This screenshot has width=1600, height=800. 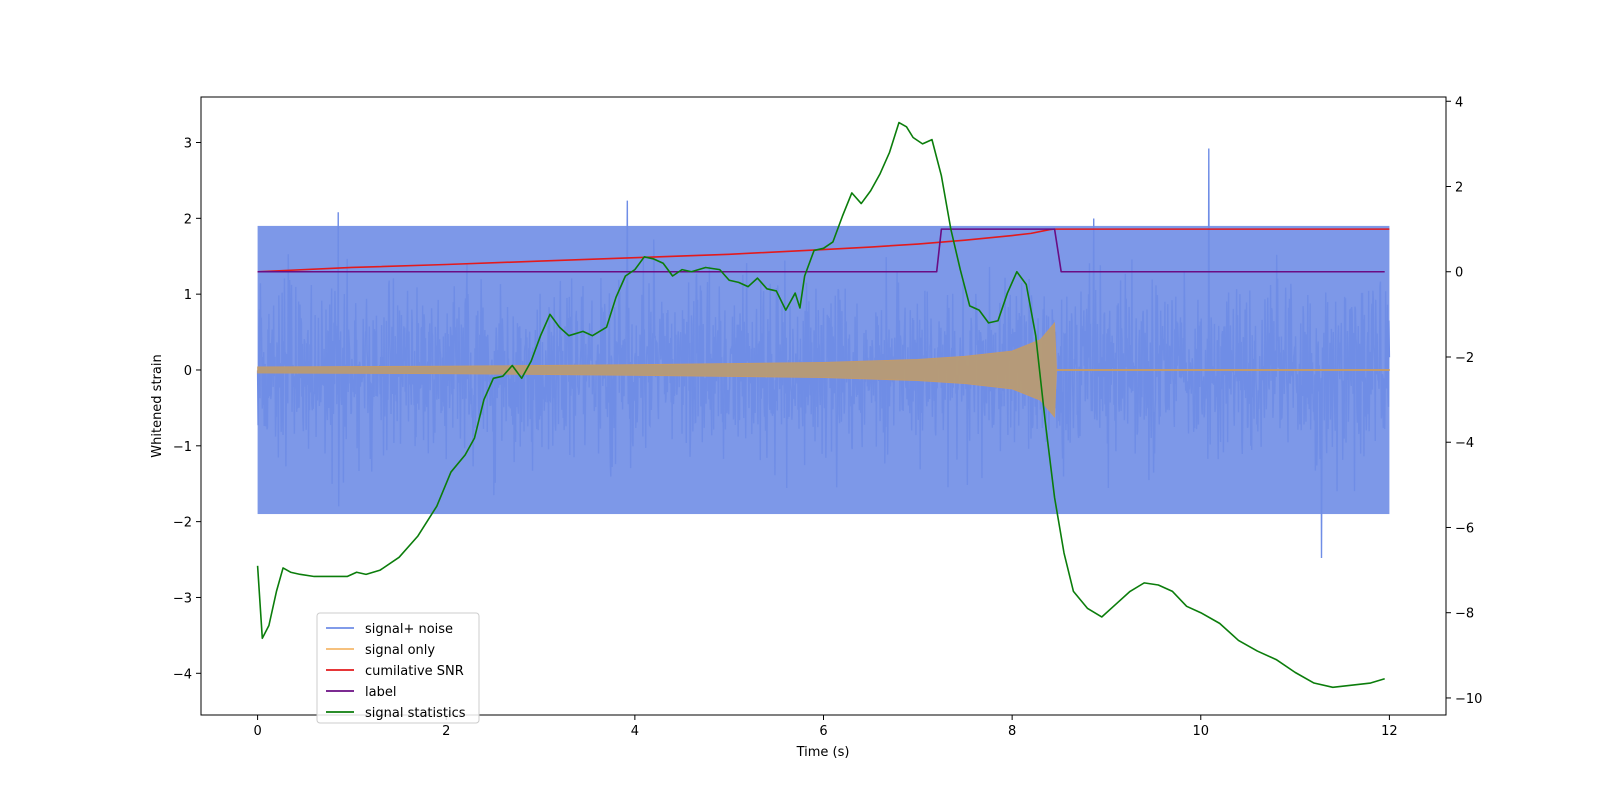 I want to click on x-axis-label: Time (s), so click(x=823, y=752).